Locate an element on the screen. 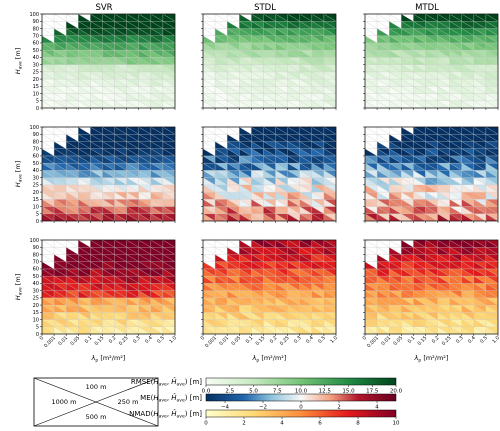 The width and height of the screenshot is (500, 431). column-title-svr: SVR is located at coordinates (103, 8).